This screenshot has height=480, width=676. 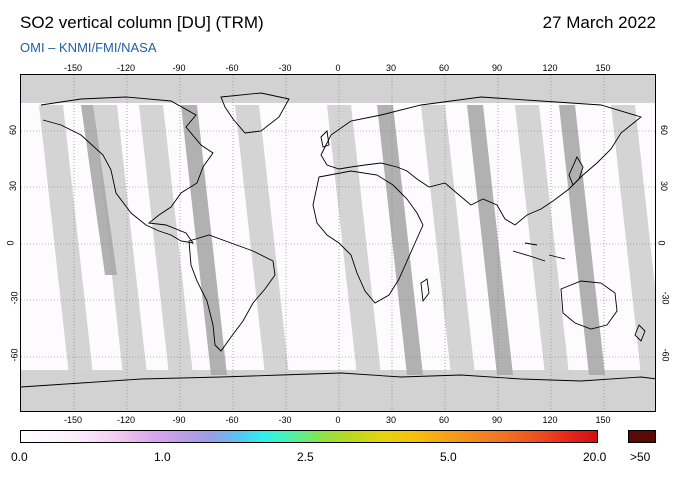 What do you see at coordinates (481, 161) in the screenshot?
I see `eurasia-coast` at bounding box center [481, 161].